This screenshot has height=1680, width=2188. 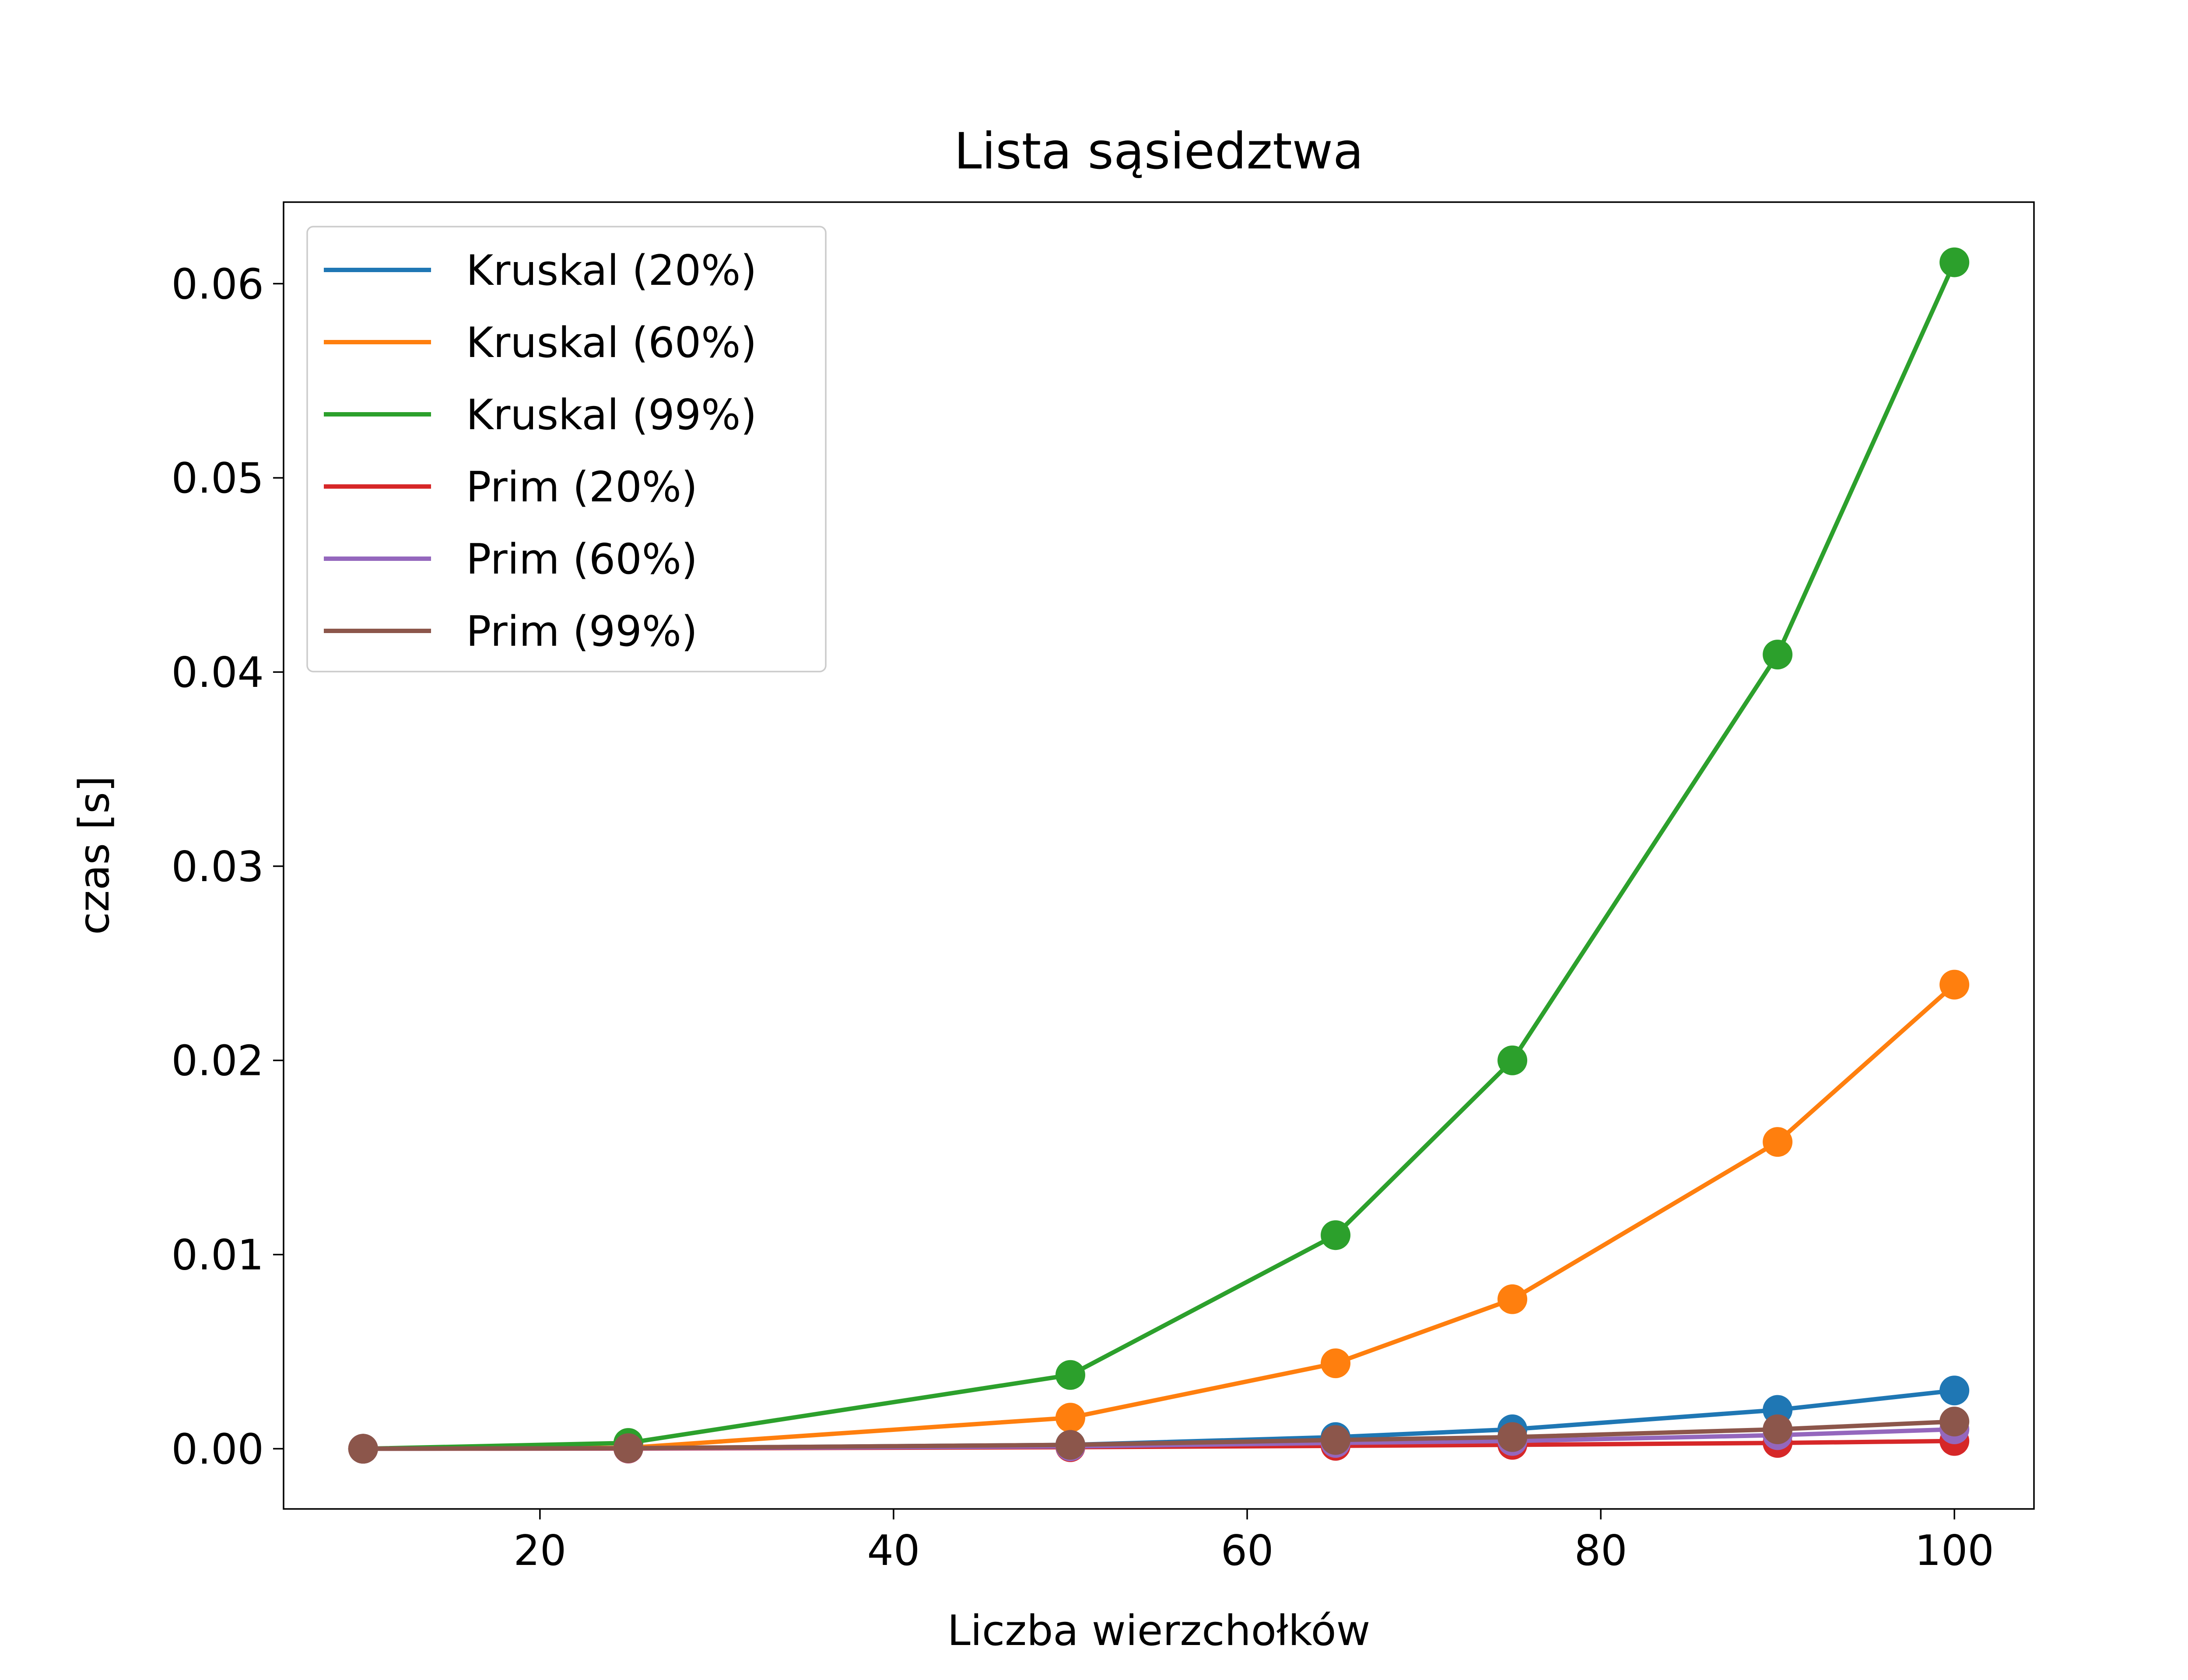 What do you see at coordinates (1600, 1551) in the screenshot?
I see `x-tick-label: 80` at bounding box center [1600, 1551].